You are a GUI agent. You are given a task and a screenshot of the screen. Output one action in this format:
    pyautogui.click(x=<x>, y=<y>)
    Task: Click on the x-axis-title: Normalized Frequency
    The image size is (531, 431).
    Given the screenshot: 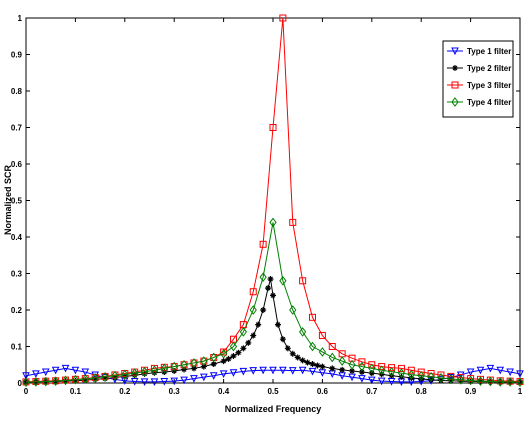 What is the action you would take?
    pyautogui.click(x=273, y=409)
    